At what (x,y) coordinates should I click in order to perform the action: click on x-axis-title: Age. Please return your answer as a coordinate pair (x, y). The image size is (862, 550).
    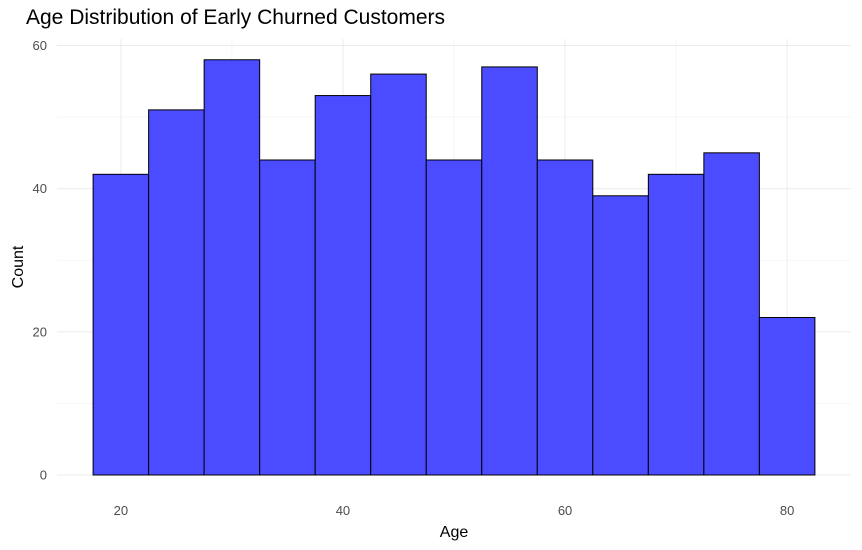
    Looking at the image, I should click on (454, 532).